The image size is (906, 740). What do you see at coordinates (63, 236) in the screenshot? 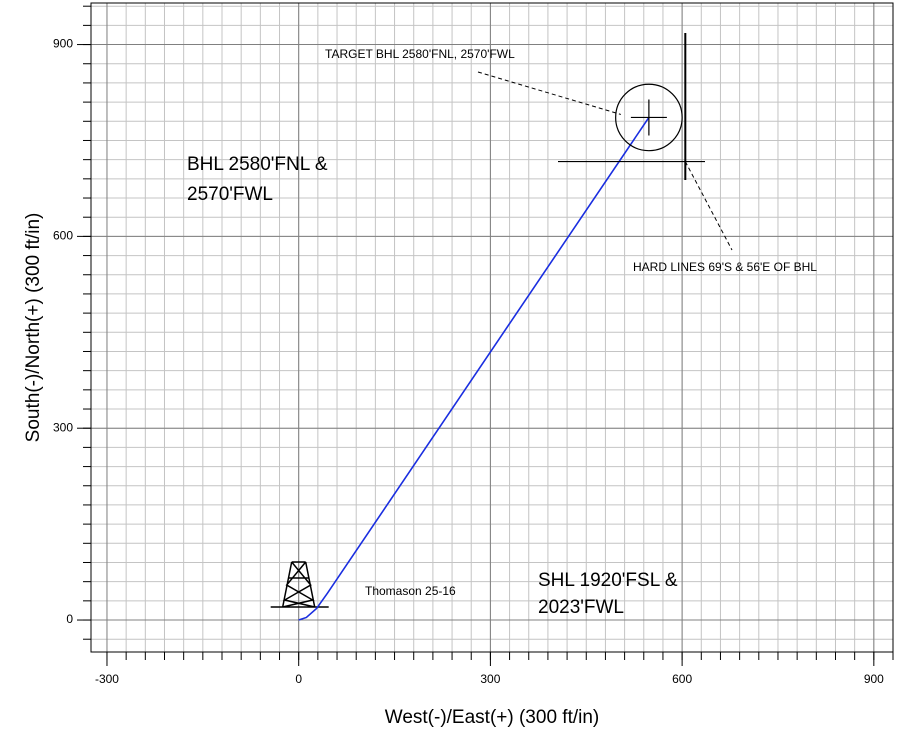
I see `y-tick-label: 600` at bounding box center [63, 236].